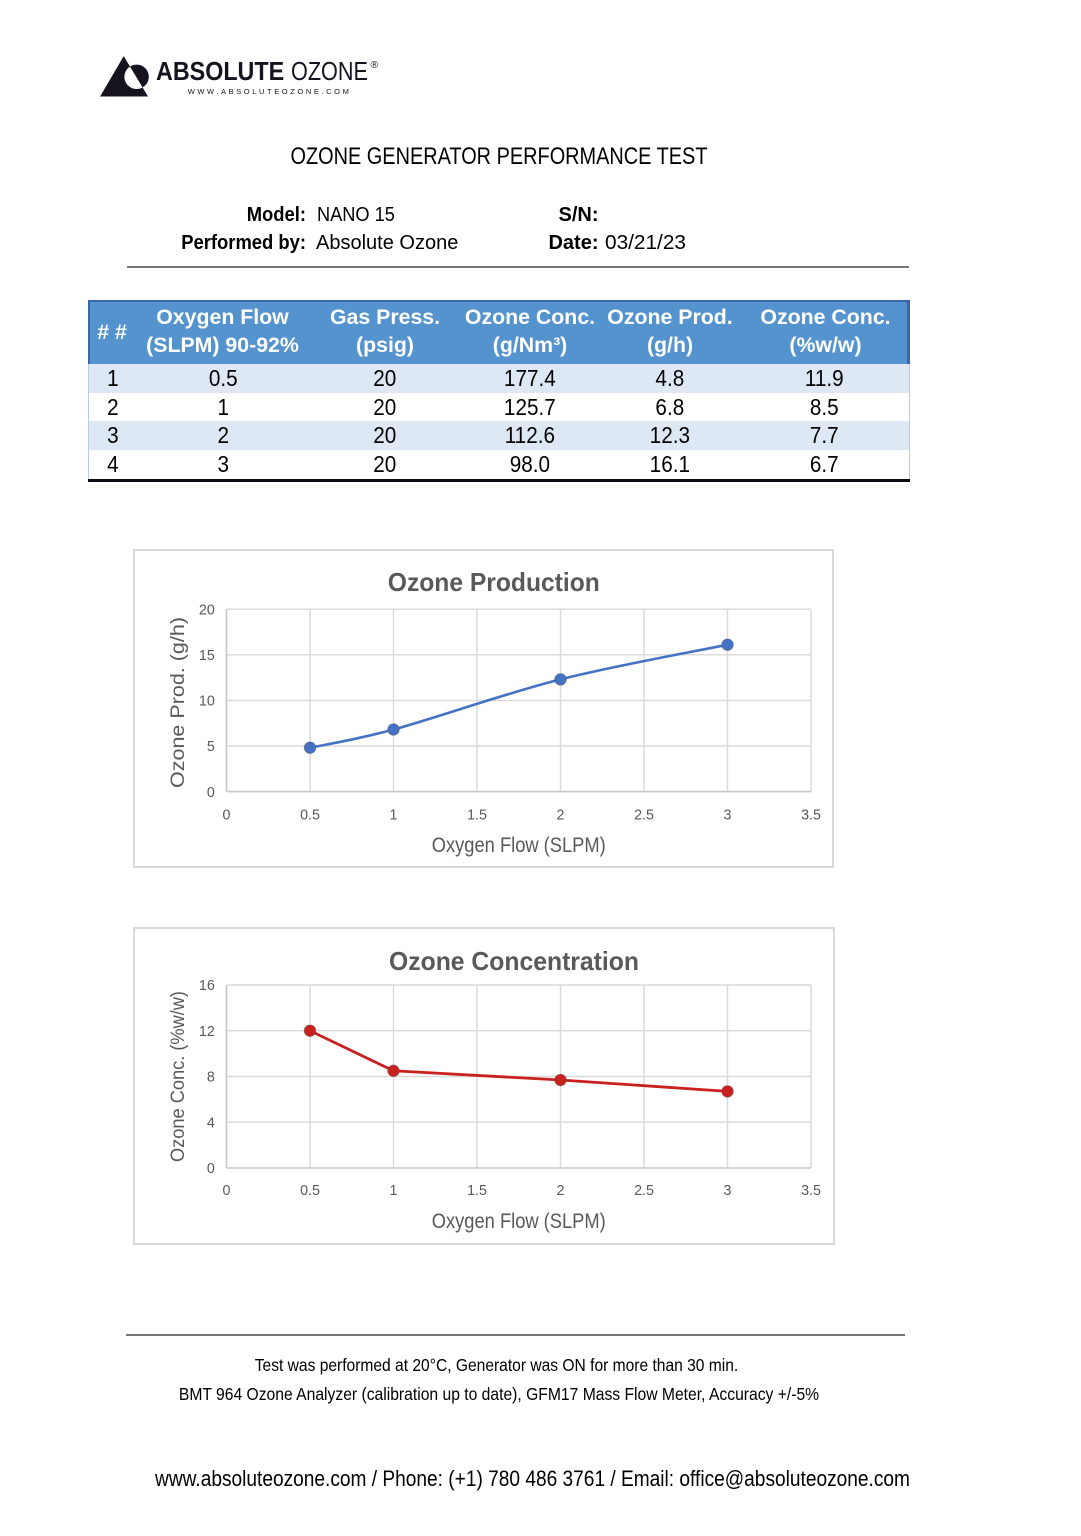 This screenshot has width=1081, height=1536. What do you see at coordinates (494, 582) in the screenshot?
I see `svg-text: Ozone Production` at bounding box center [494, 582].